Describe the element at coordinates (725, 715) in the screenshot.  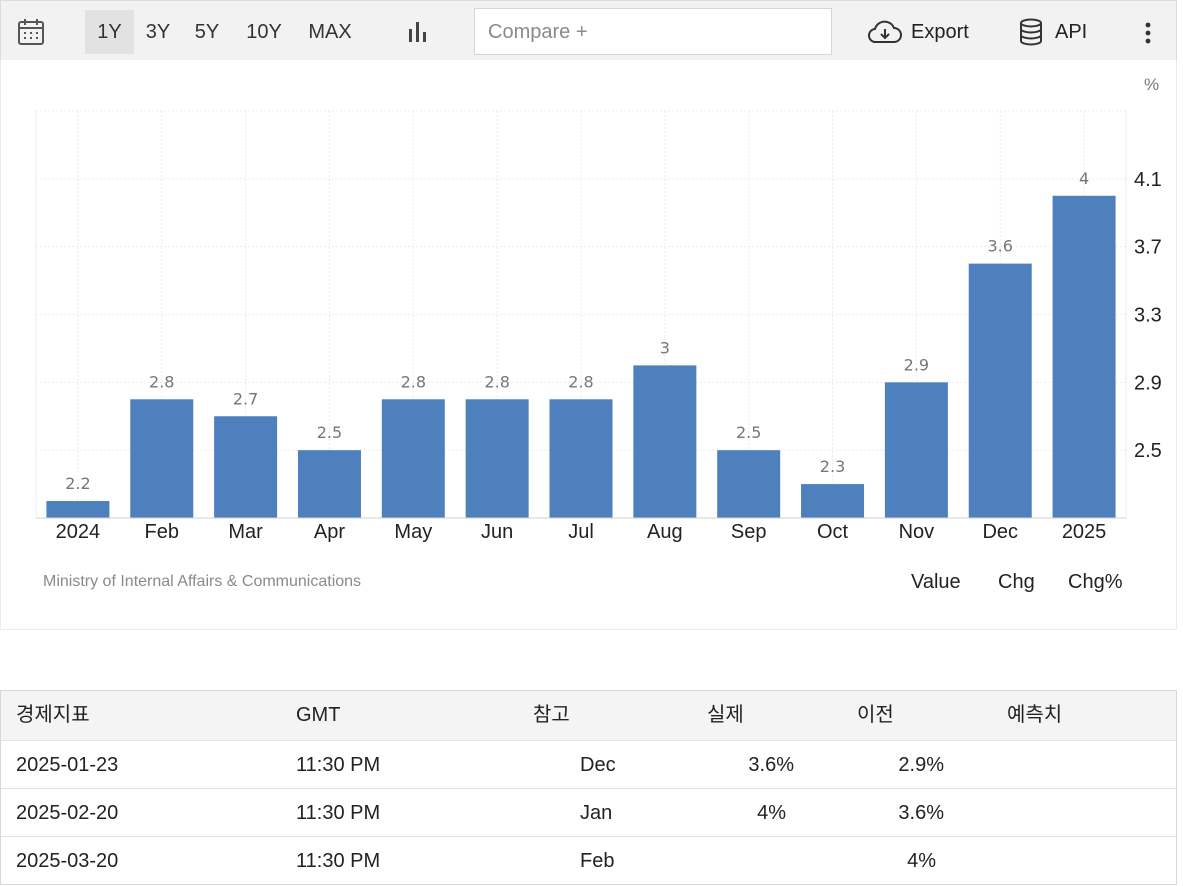
I see `header-actual: 실제` at that location.